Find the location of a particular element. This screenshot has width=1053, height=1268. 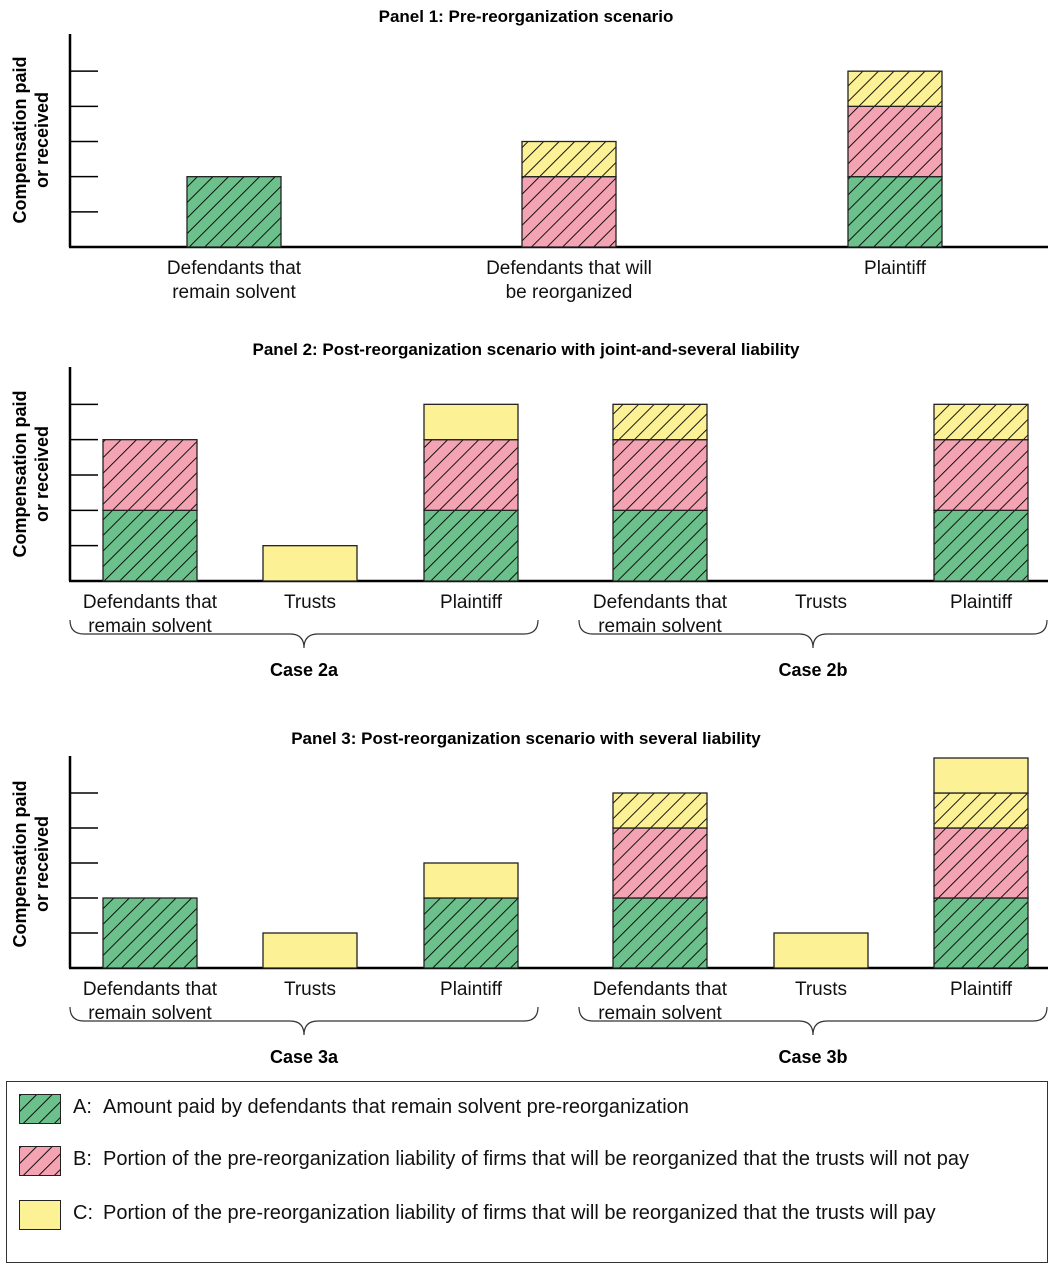

legend-key-a: A: is located at coordinates (82, 1107).